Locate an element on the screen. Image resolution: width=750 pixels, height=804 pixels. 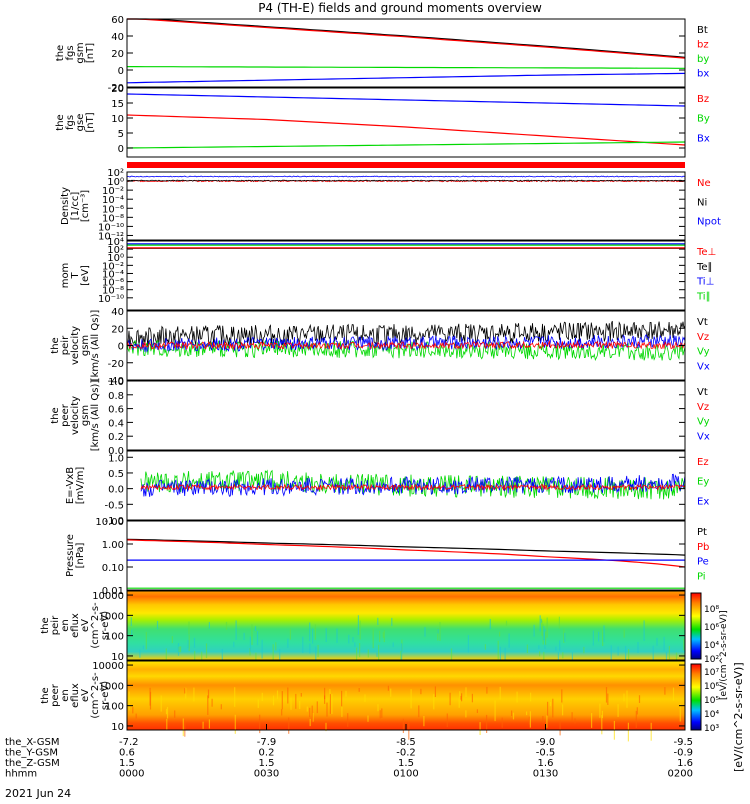
time-axis-value: 0130 is located at coordinates (545, 774).